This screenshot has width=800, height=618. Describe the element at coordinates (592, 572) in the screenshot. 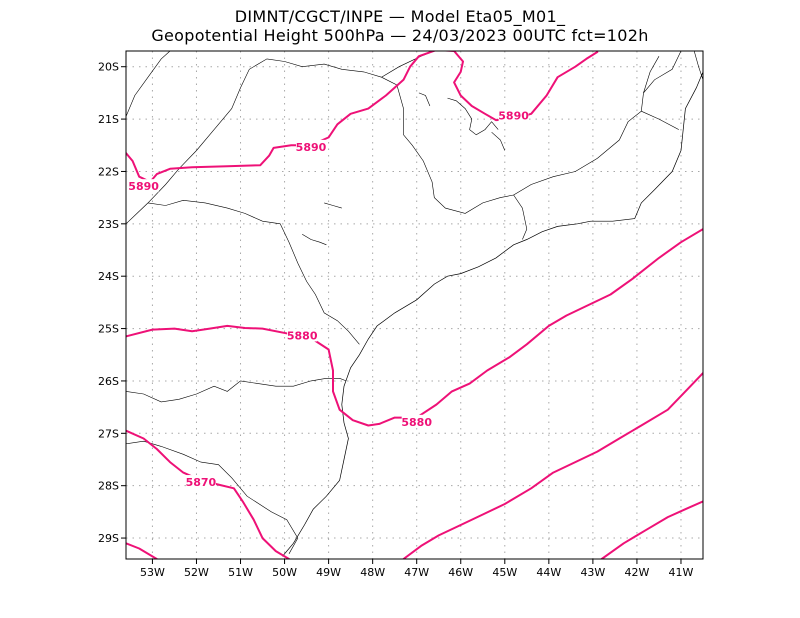

I see `x-tick-label: 43W` at that location.